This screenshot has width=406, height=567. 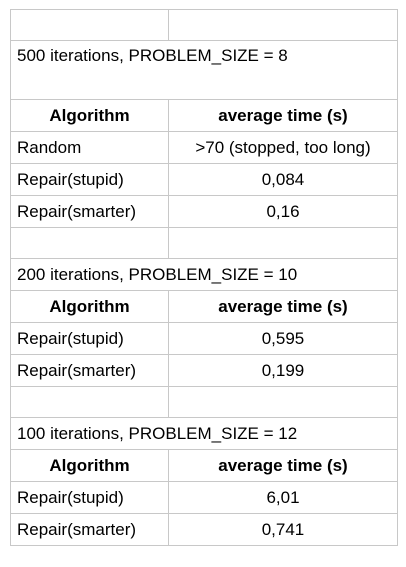 I want to click on table-row: Repair(stupid) 6,01, so click(x=204, y=497).